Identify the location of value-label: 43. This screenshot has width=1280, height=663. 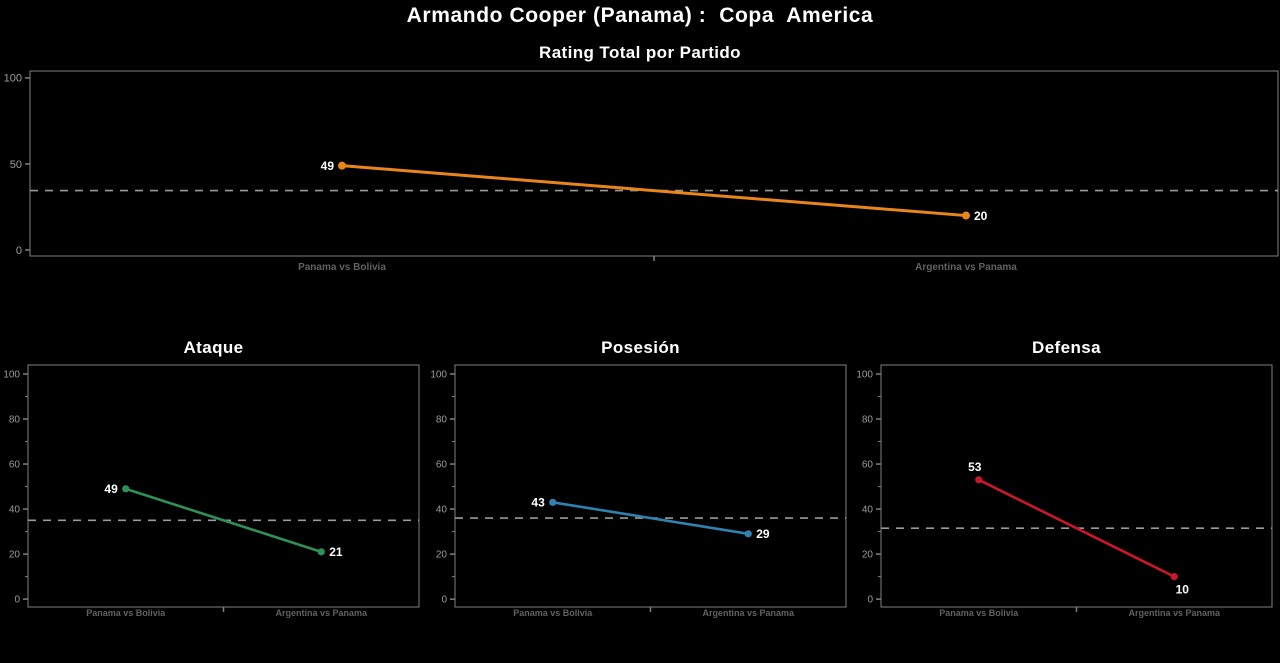
(538, 503).